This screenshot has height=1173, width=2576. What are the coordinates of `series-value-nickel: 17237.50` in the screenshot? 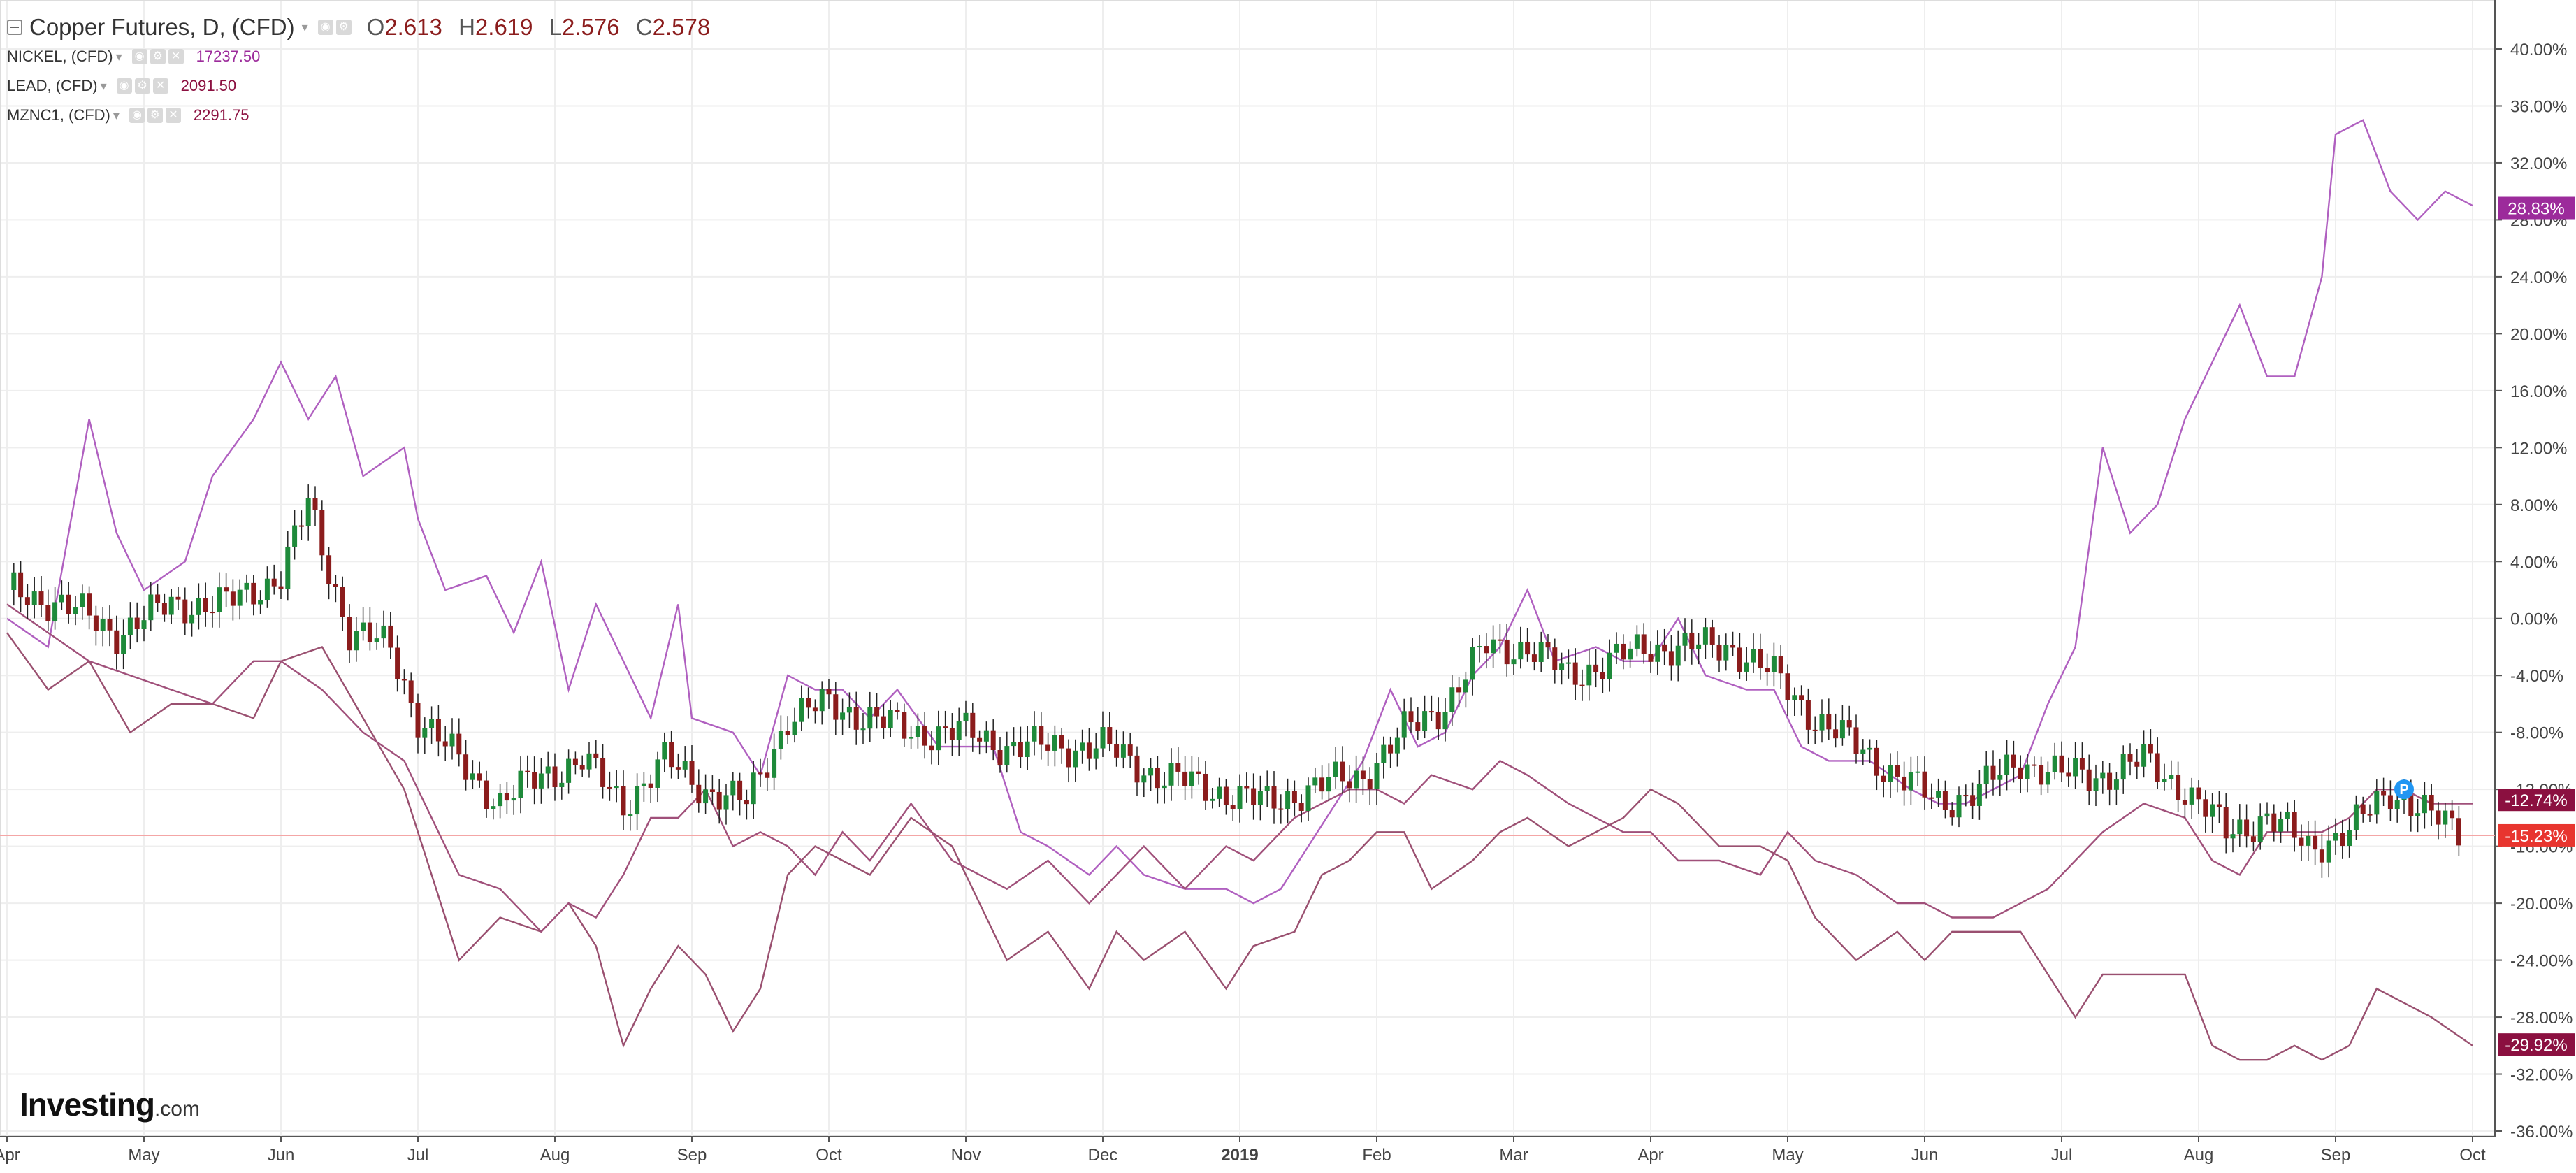 It's located at (229, 56).